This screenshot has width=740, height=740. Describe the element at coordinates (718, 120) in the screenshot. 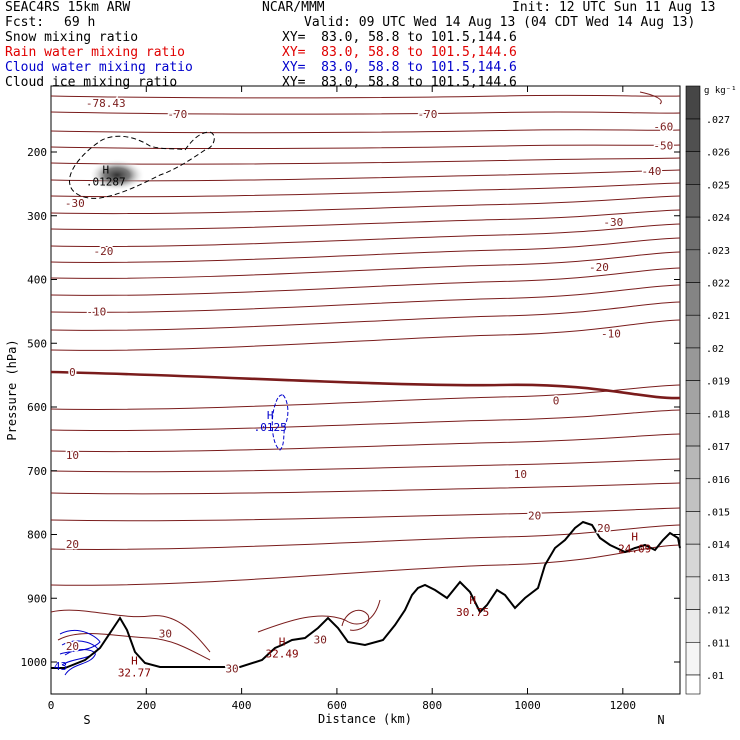

I see `colorbar-label: .027` at that location.